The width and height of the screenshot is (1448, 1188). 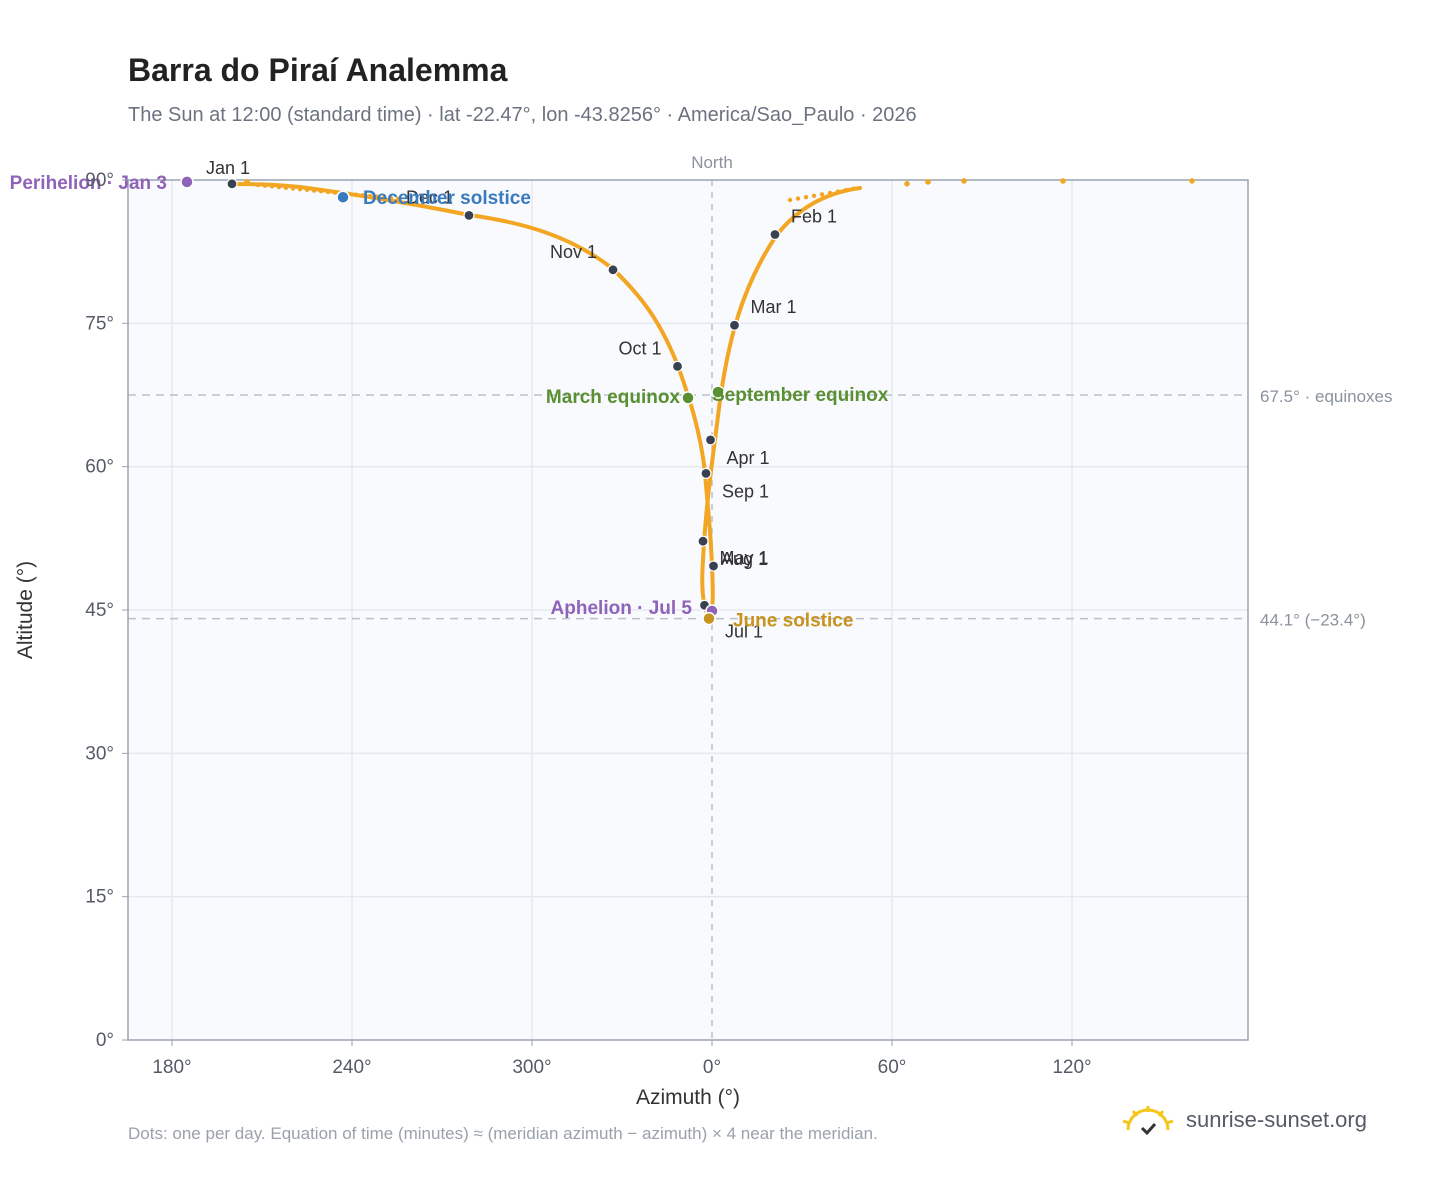 I want to click on x-tick-label: 0°, so click(x=712, y=1067).